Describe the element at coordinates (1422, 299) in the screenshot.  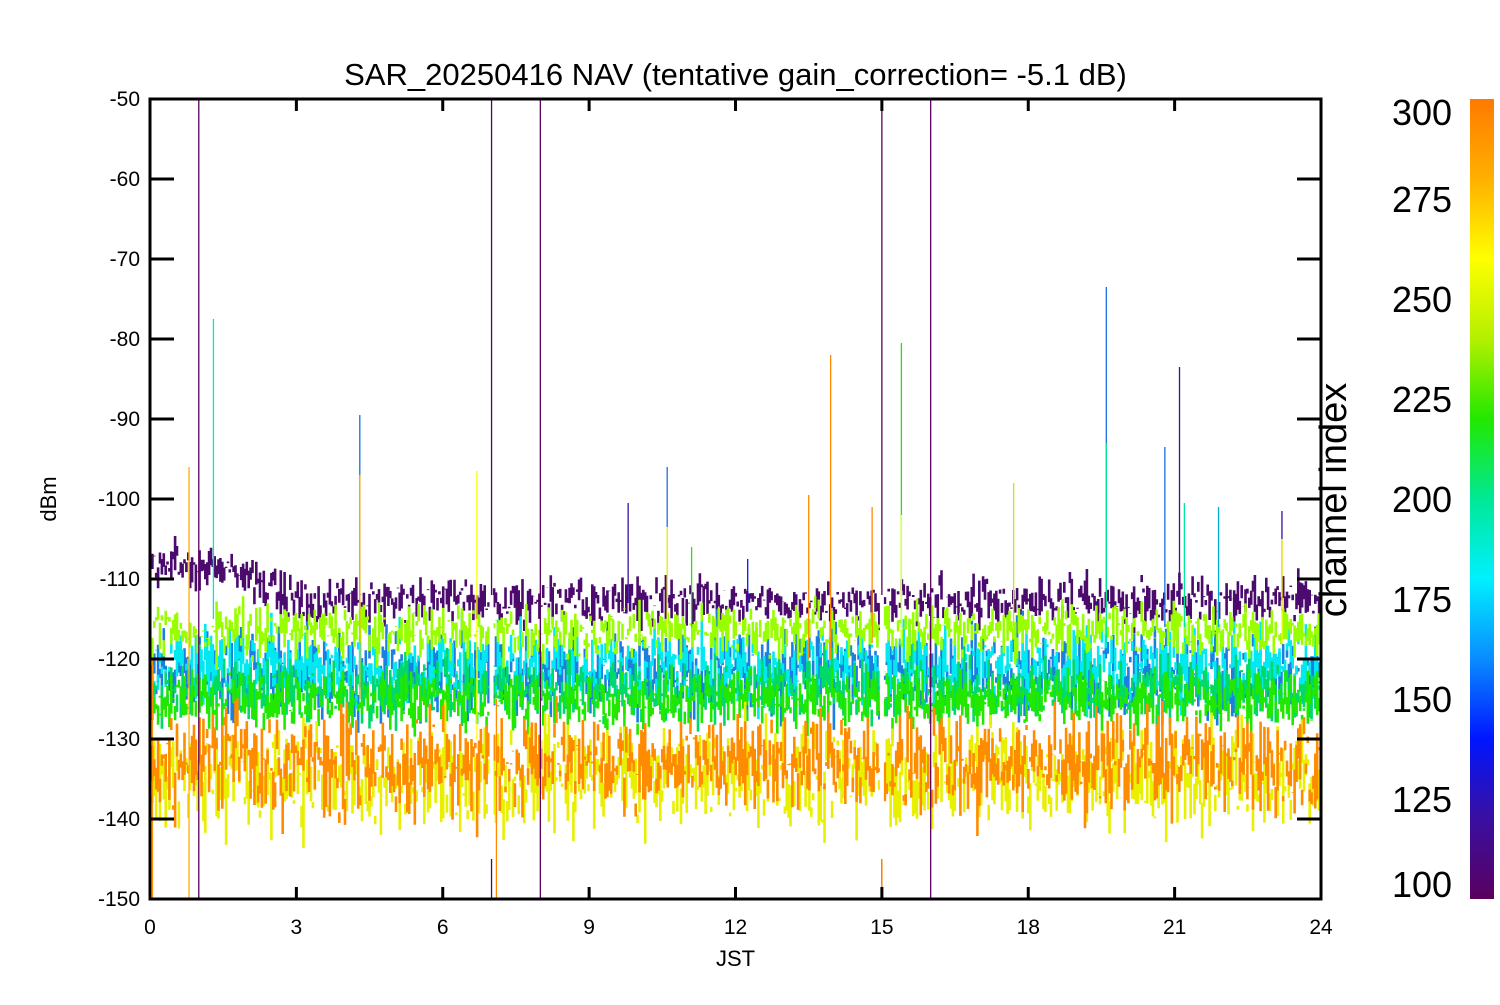
I see `colorbar-tick-label: 250` at that location.